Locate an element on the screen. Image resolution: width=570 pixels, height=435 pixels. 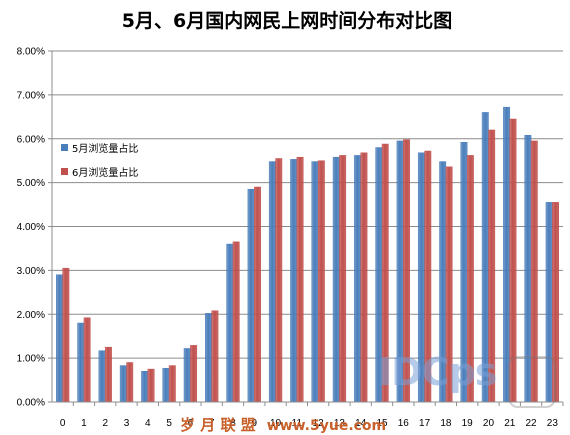
y-tick-label: 0.00% is located at coordinates (31, 403).